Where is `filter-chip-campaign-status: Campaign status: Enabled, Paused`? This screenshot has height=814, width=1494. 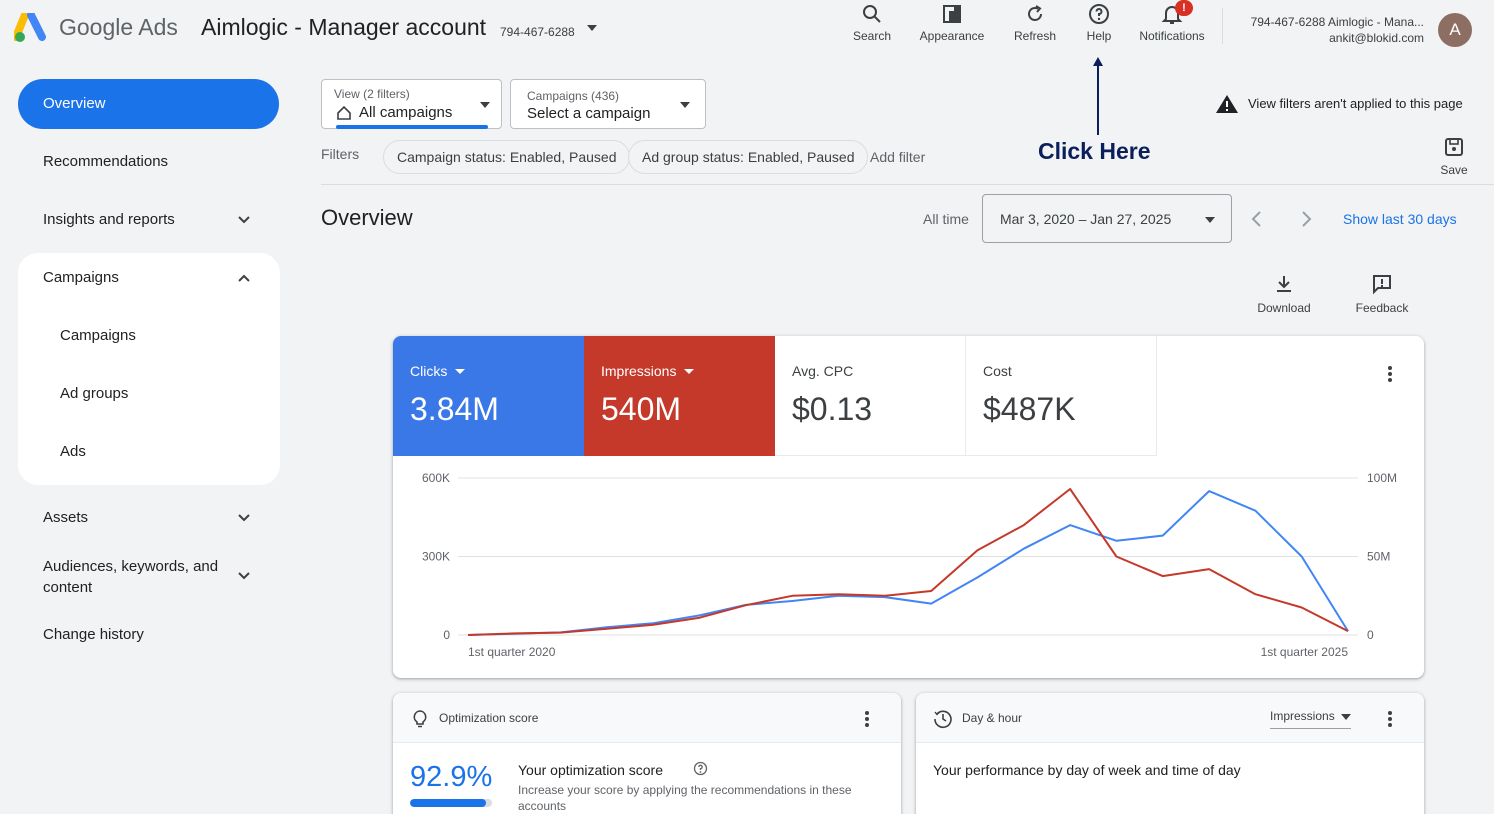 filter-chip-campaign-status: Campaign status: Enabled, Paused is located at coordinates (507, 157).